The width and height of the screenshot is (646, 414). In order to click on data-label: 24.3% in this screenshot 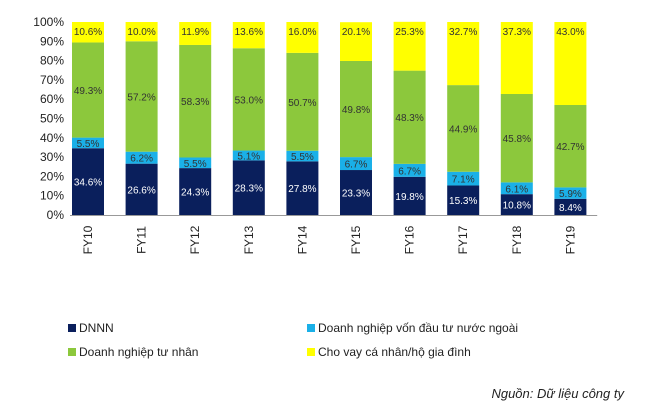, I will do `click(195, 193)`.